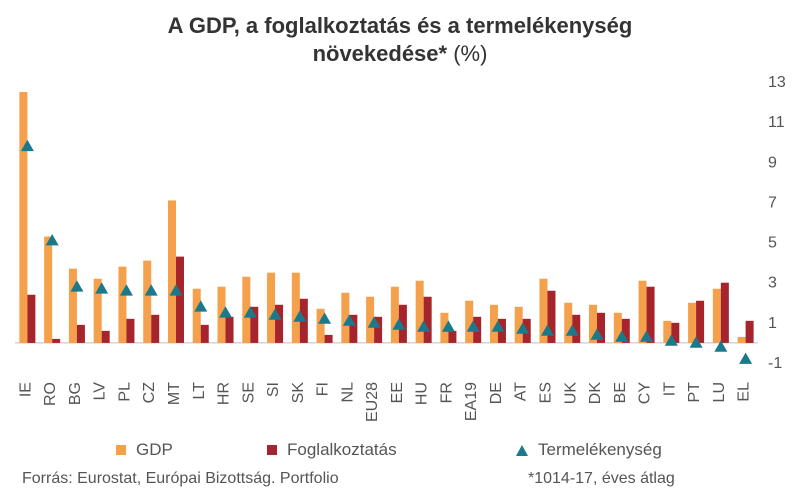 This screenshot has width=800, height=500. Describe the element at coordinates (298, 393) in the screenshot. I see `x-tick-label: SK` at that location.